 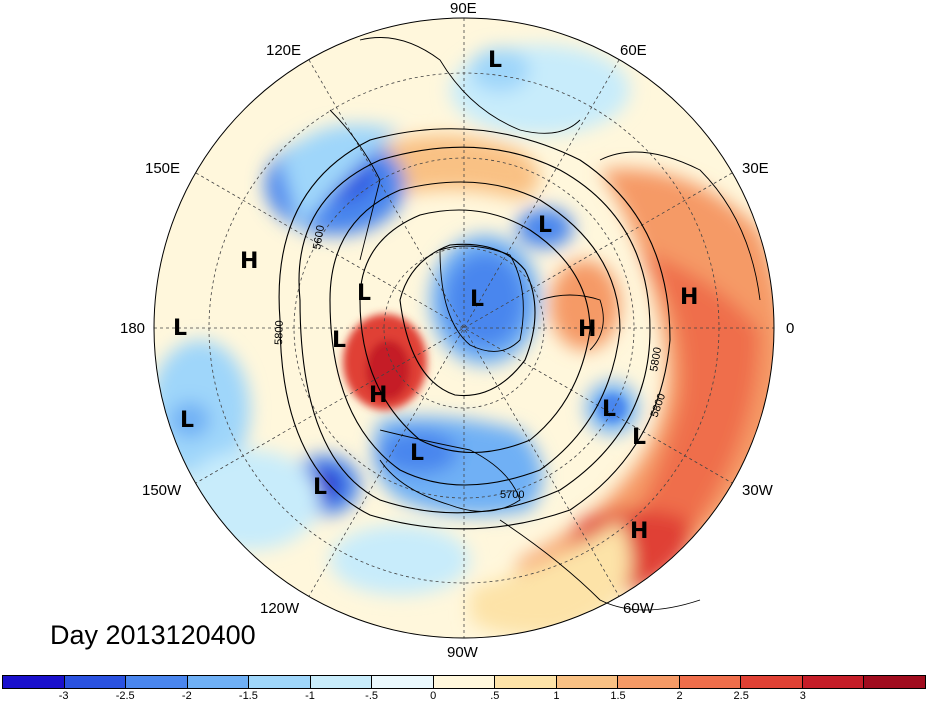 What do you see at coordinates (755, 168) in the screenshot?
I see `lon-label-30e: 30E` at bounding box center [755, 168].